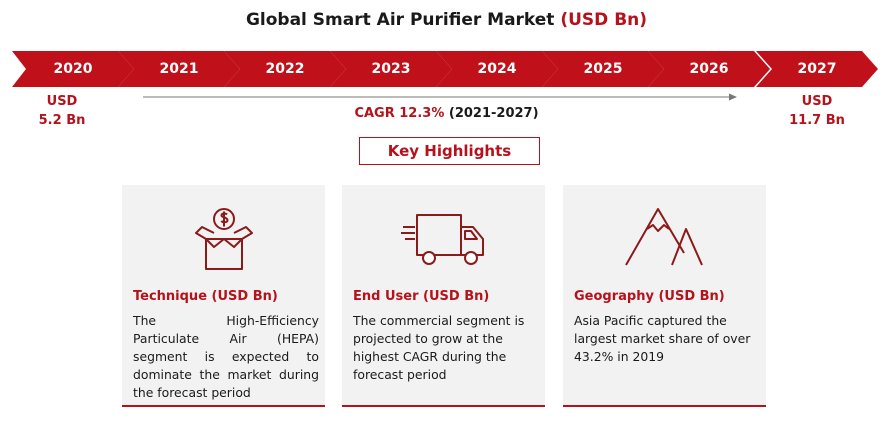 This screenshot has width=893, height=422. Describe the element at coordinates (62, 101) in the screenshot. I see `start-value-currency: USD` at that location.